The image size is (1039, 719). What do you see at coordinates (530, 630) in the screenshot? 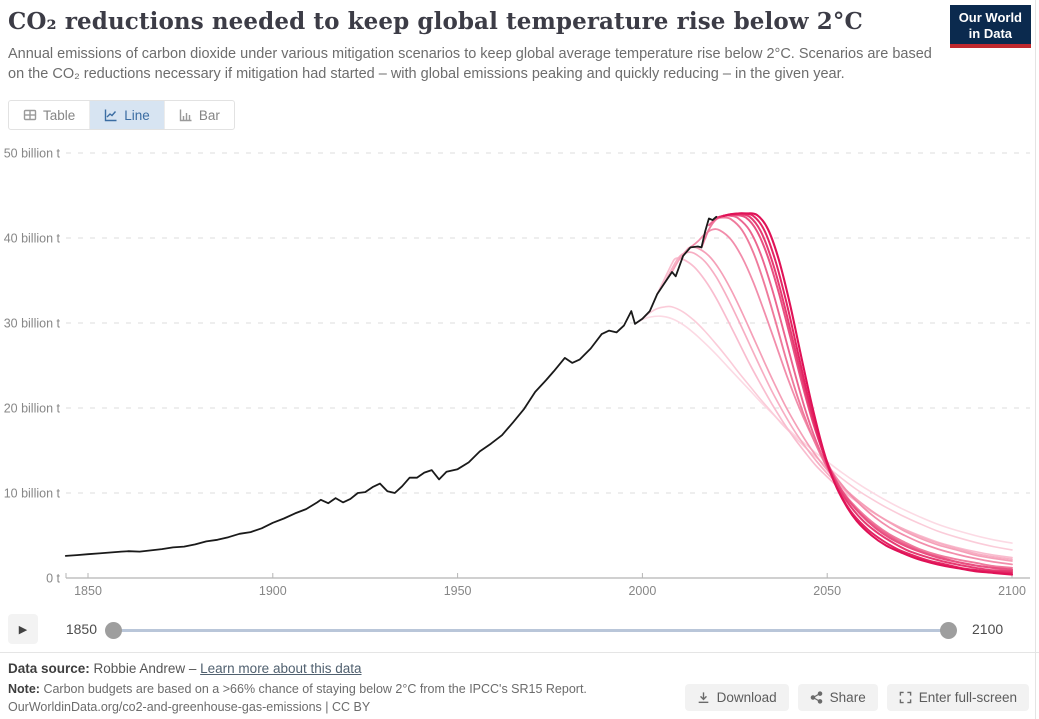
I see `timeline-track` at bounding box center [530, 630].